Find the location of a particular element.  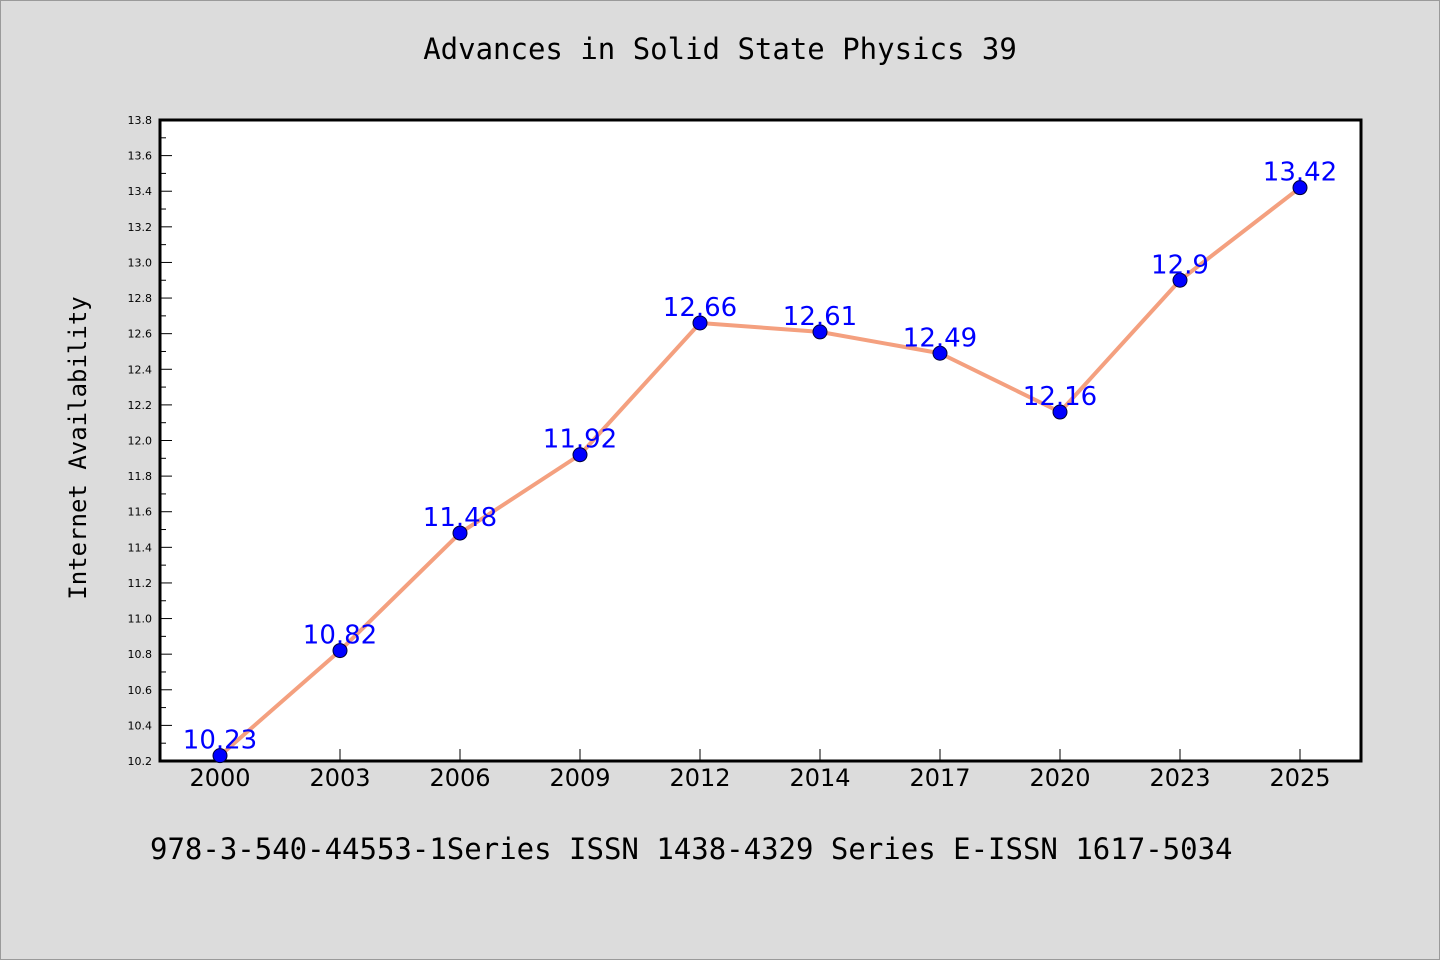

y-tick-label: 11.4 is located at coordinates (140, 547).